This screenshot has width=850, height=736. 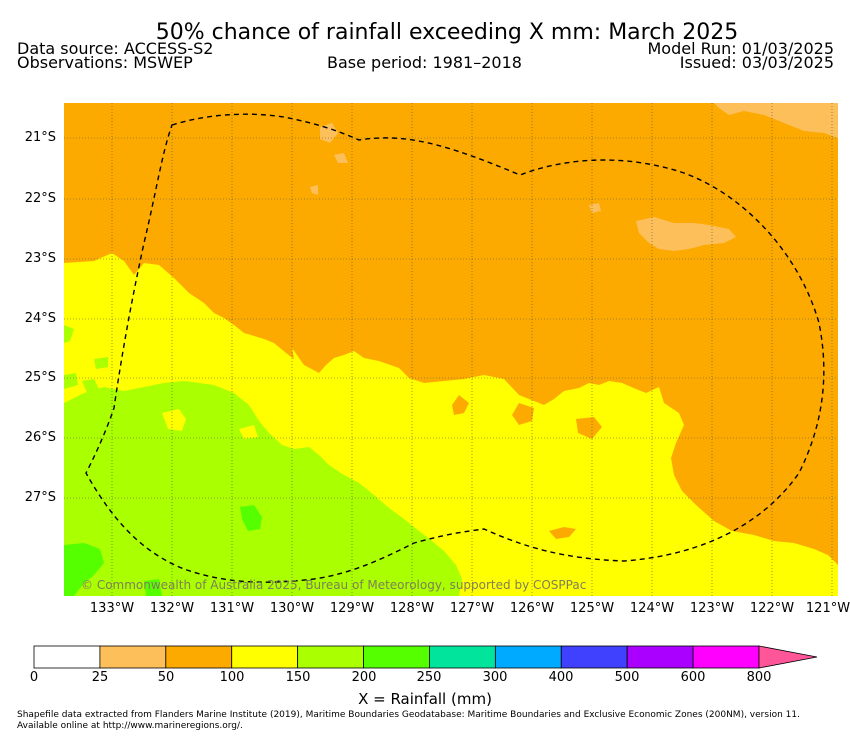 What do you see at coordinates (693, 677) in the screenshot?
I see `colorbar-tick: 600` at bounding box center [693, 677].